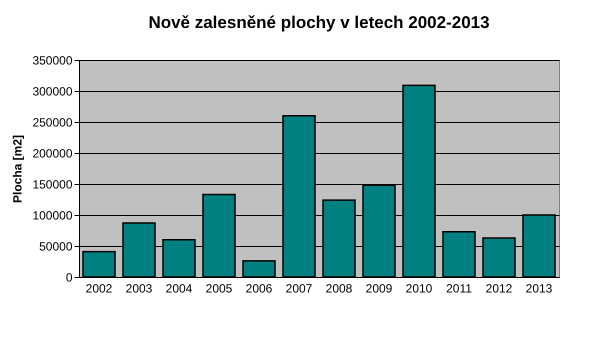 Image resolution: width=600 pixels, height=348 pixels. Describe the element at coordinates (52, 123) in the screenshot. I see `y-tick-label: 250000` at that location.